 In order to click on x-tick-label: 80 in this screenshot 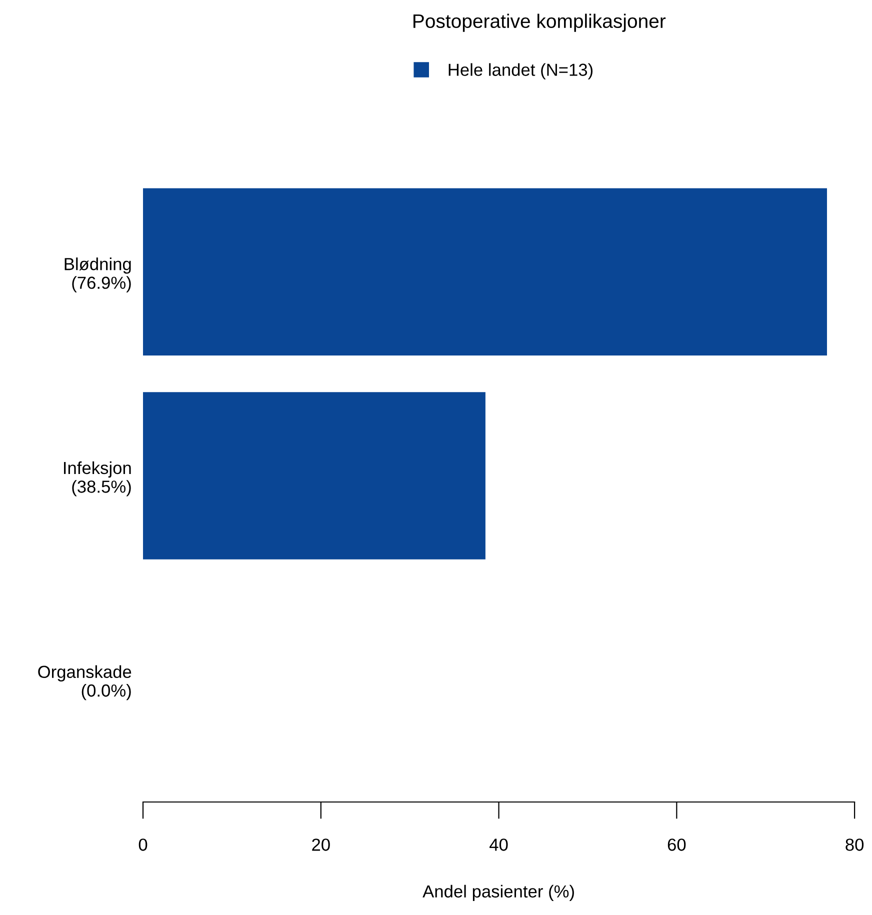, I will do `click(855, 844)`.